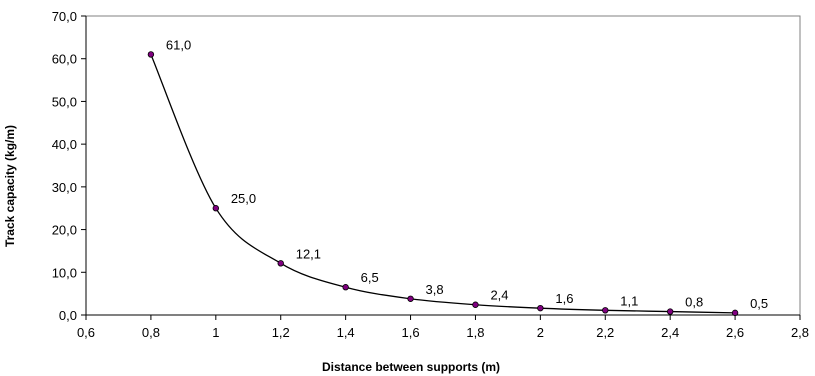 Image resolution: width=815 pixels, height=376 pixels. I want to click on y-axis-title: Track capacity (kg/m), so click(10, 186).